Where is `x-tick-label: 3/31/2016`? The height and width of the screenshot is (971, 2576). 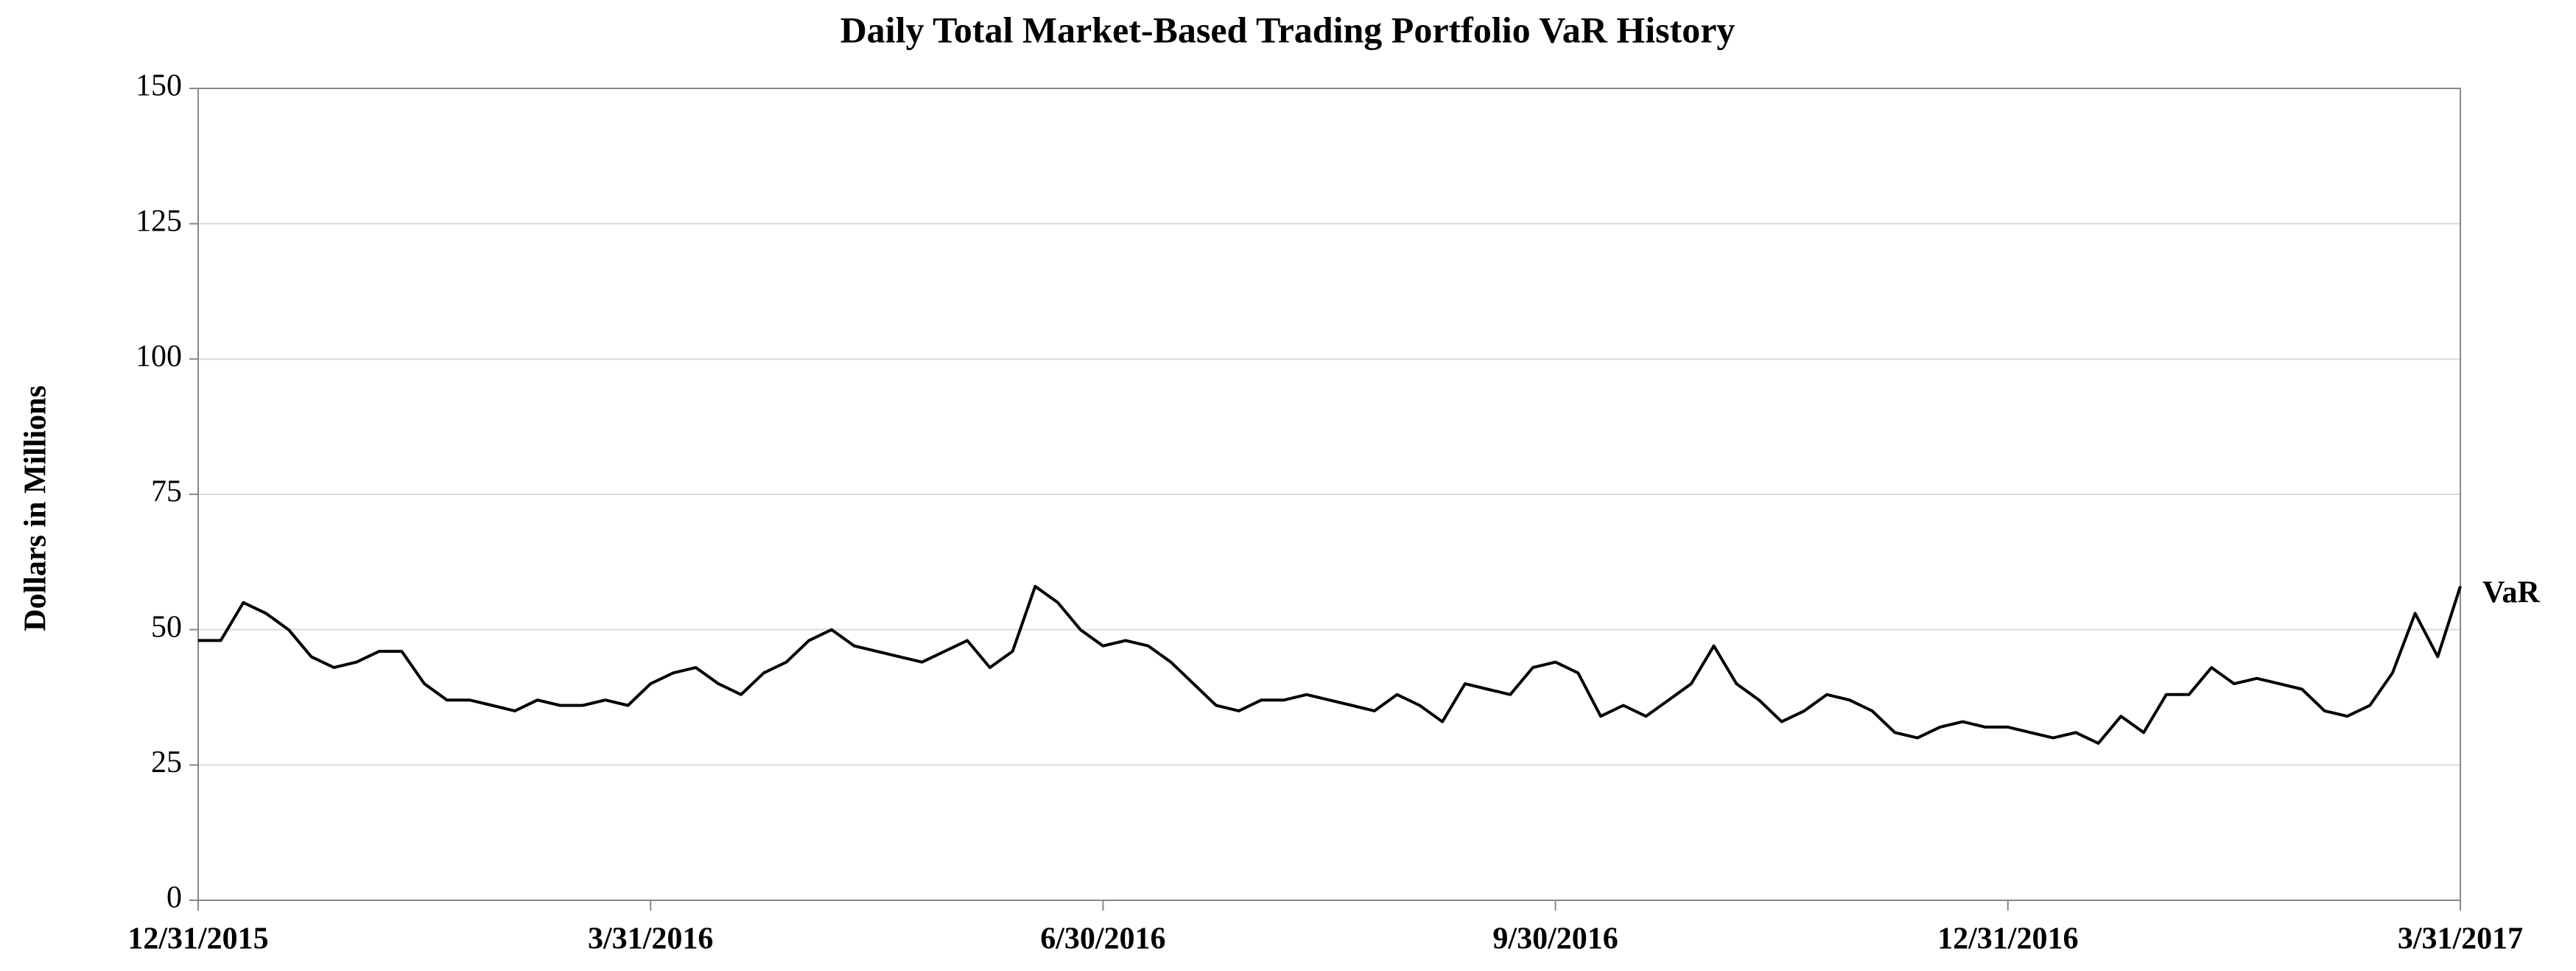 x-tick-label: 3/31/2016 is located at coordinates (650, 939).